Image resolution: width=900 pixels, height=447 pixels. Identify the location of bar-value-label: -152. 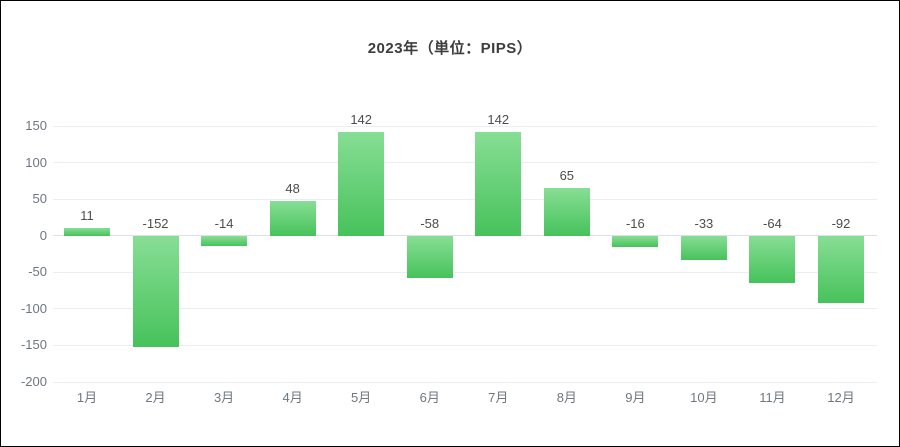
(155, 223).